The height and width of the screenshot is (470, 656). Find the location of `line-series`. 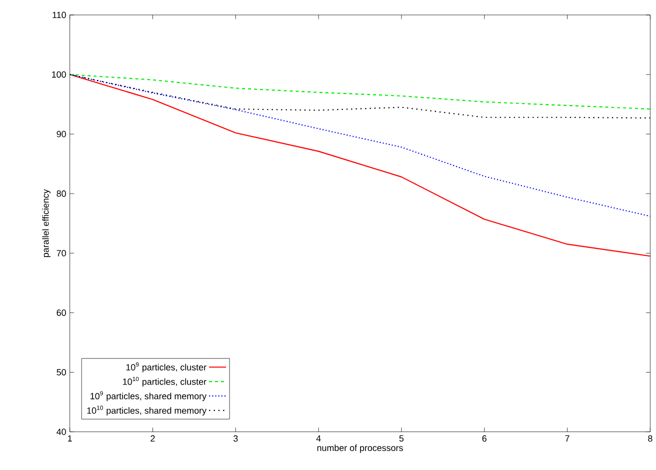

line-series is located at coordinates (360, 92).